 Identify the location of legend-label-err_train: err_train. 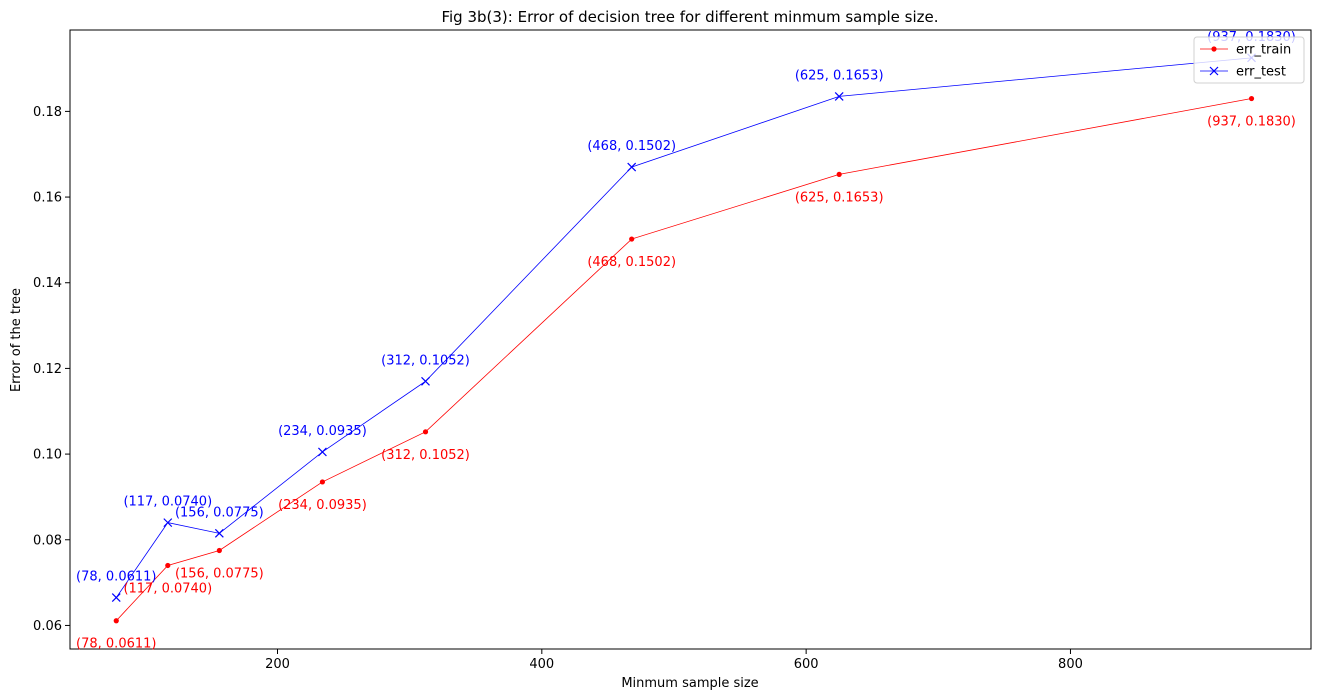
(1263, 50).